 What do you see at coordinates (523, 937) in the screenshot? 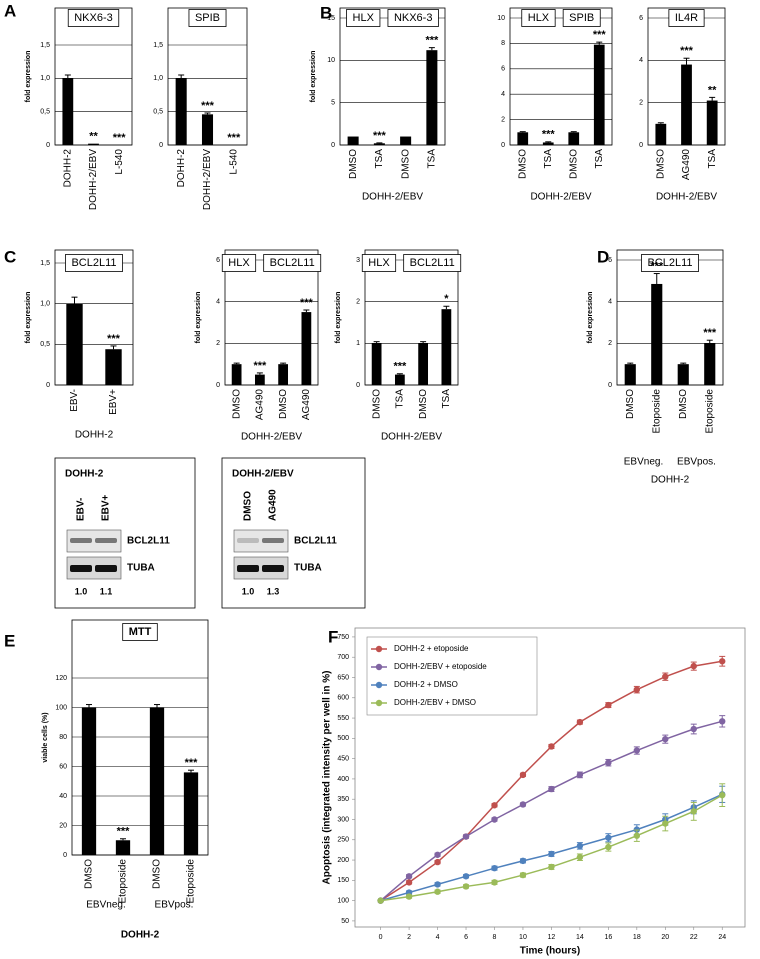
I see `x-tick-label: 10` at bounding box center [523, 937].